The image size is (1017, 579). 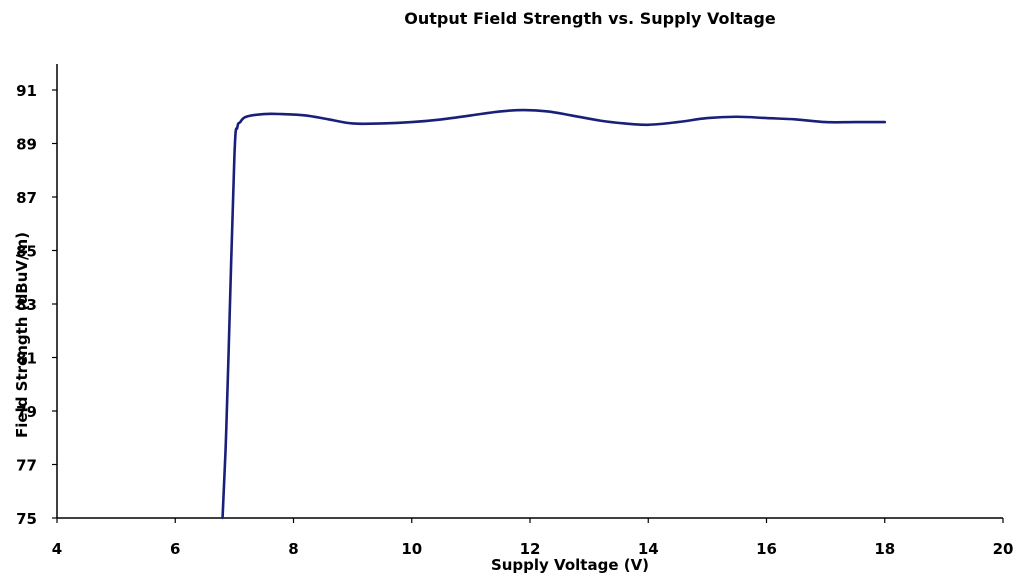 What do you see at coordinates (26, 412) in the screenshot?
I see `y-tick-label: 79` at bounding box center [26, 412].